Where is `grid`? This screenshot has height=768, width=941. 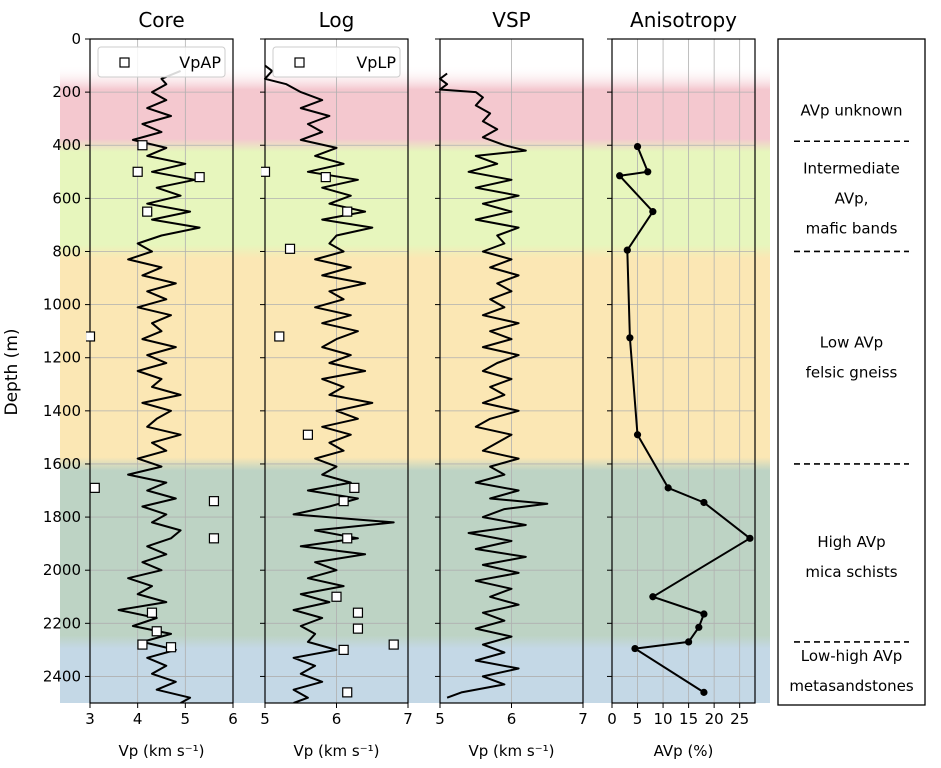 grid is located at coordinates (683, 370).